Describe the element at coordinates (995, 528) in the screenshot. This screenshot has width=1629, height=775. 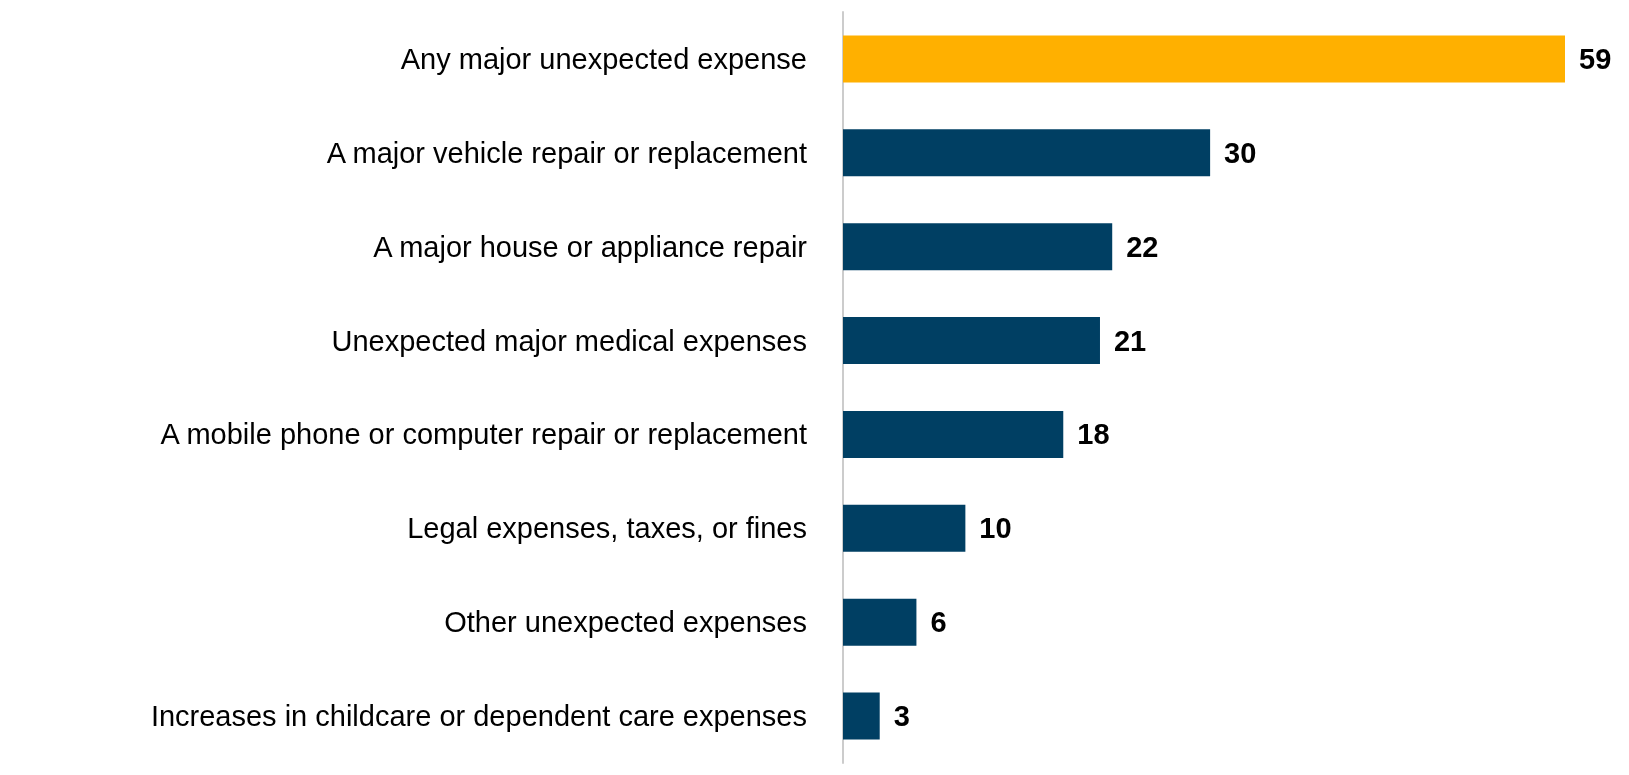
I see `data-label: 10` at that location.